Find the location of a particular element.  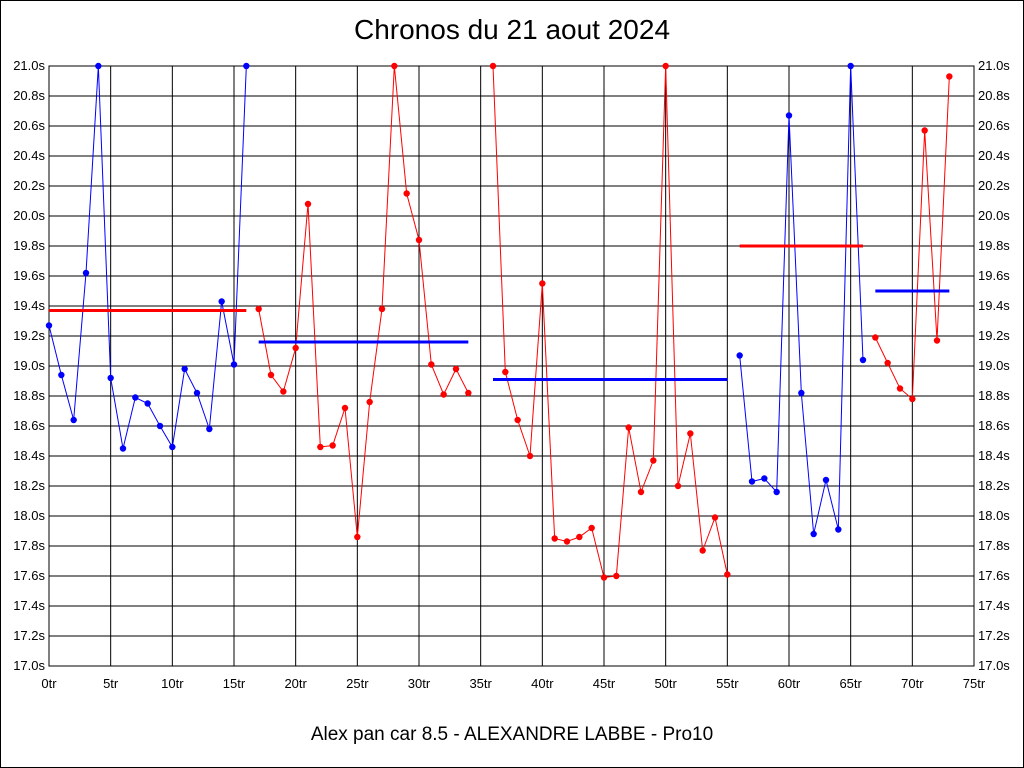

x-tick-label: 70tr is located at coordinates (912, 683).